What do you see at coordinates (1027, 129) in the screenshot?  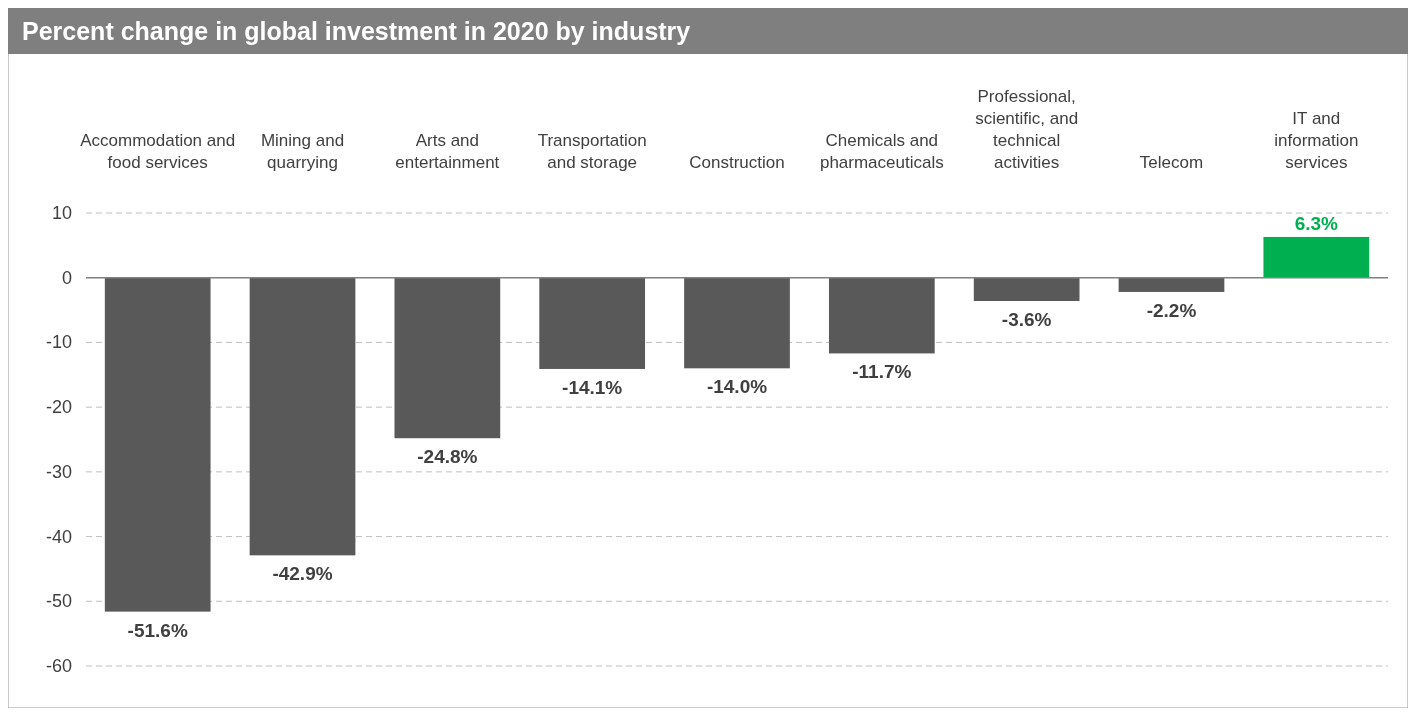 I see `x-tick-label: Professional, scientific, and technical activities` at bounding box center [1027, 129].